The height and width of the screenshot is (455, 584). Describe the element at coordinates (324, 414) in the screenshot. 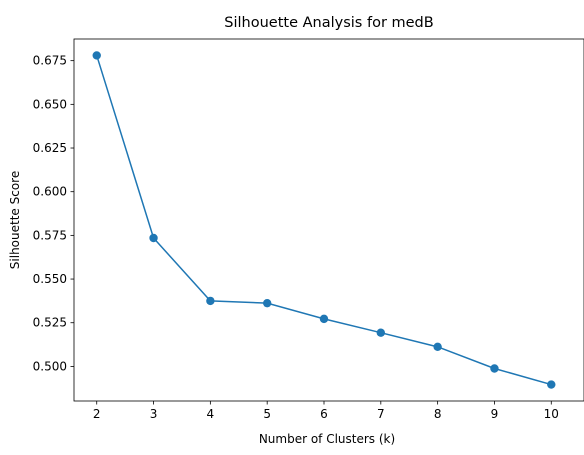

I see `x-tick-label: 6` at that location.